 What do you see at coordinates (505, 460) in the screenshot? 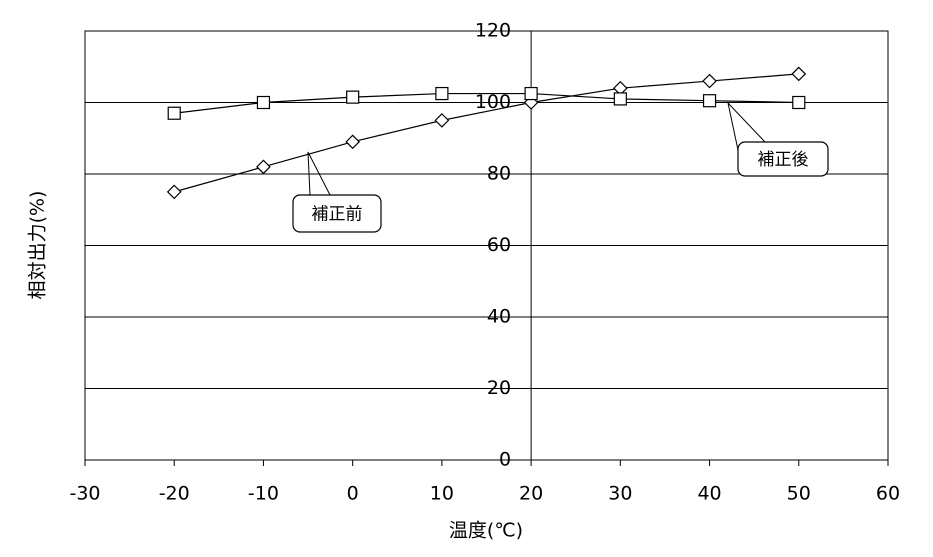
I see `y-tick-label: 0` at bounding box center [505, 460].